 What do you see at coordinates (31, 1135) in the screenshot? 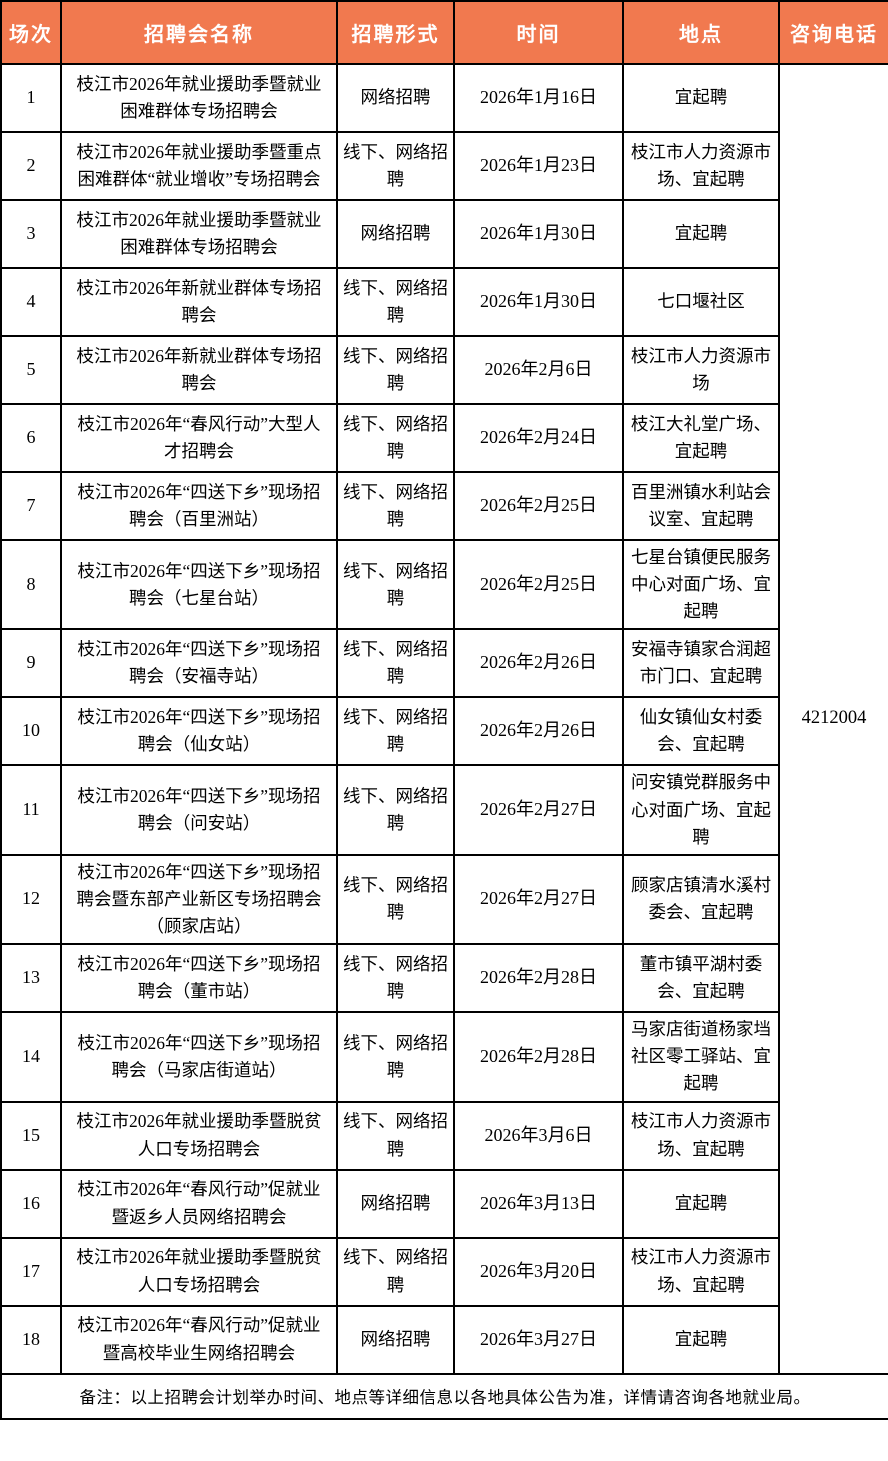
I see `cell-session-number: 15` at bounding box center [31, 1135].